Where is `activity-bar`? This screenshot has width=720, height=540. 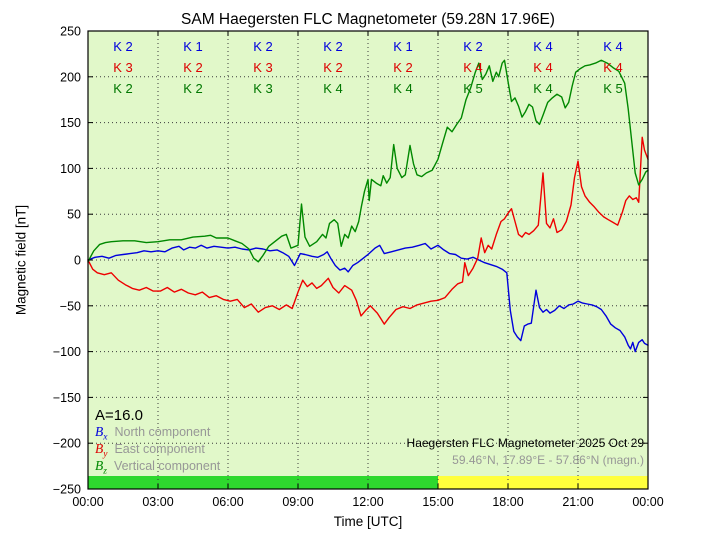 activity-bar is located at coordinates (368, 482).